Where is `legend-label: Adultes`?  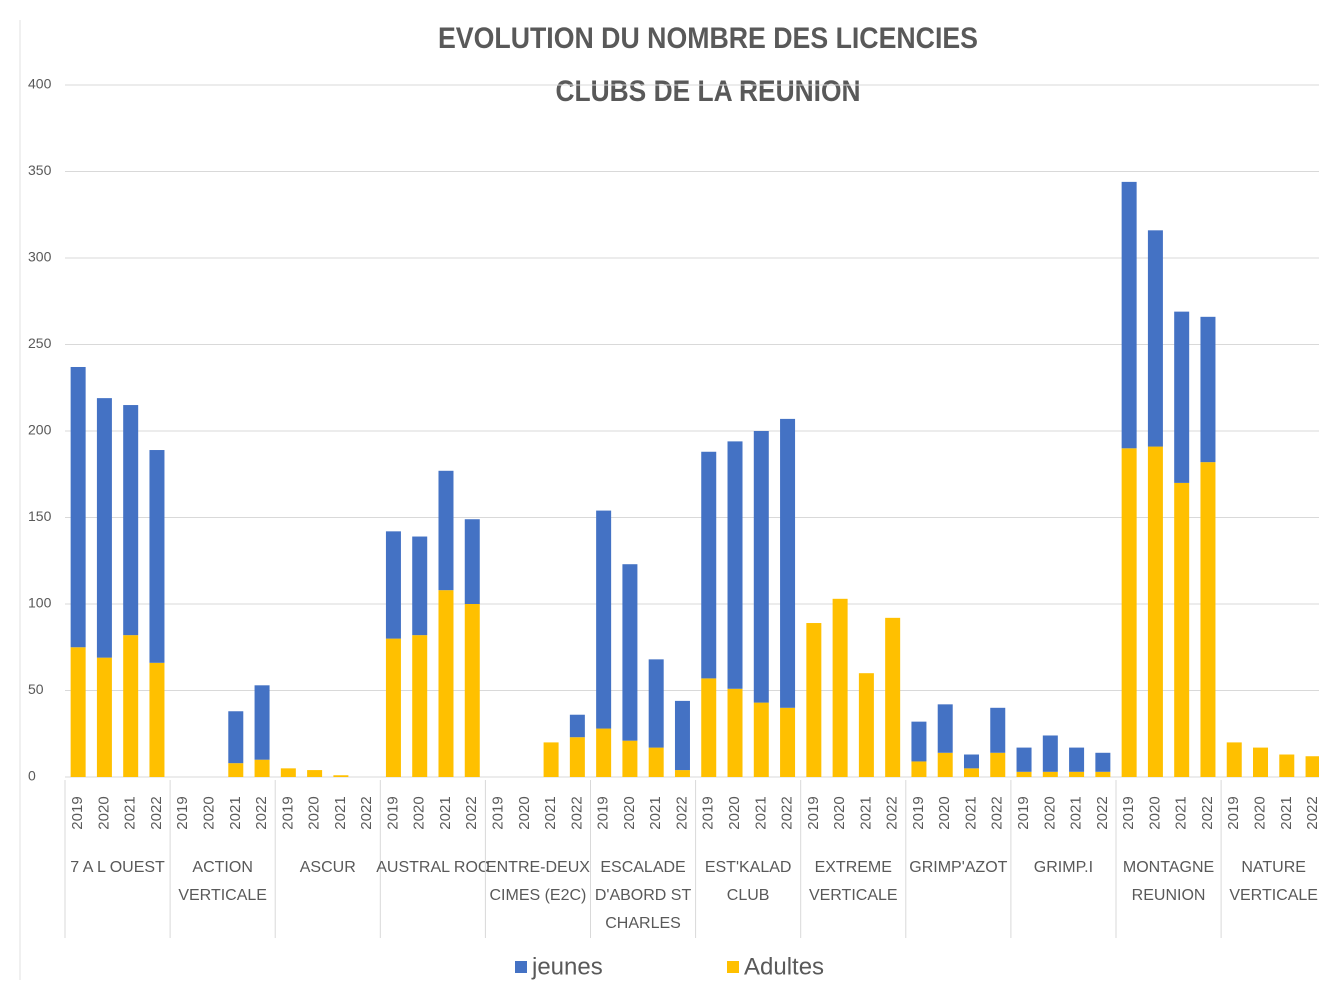 legend-label: Adultes is located at coordinates (784, 966).